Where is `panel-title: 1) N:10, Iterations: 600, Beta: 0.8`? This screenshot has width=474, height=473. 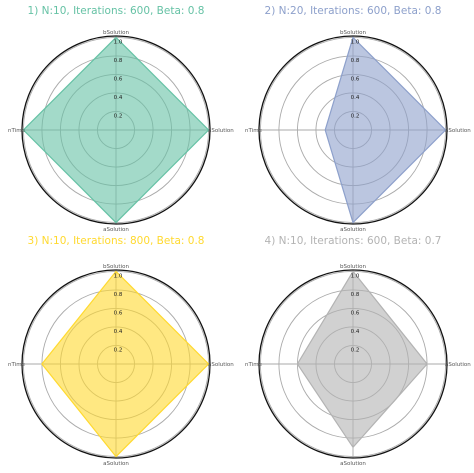
panel-title: 1) N:10, Iterations: 600, Beta: 0.8 is located at coordinates (116, 11).